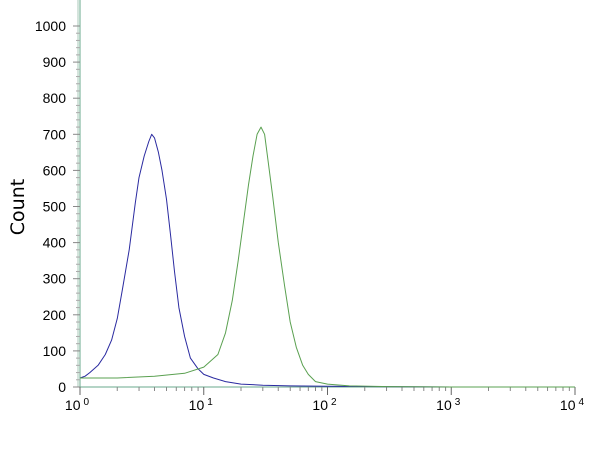 The height and width of the screenshot is (450, 600). Describe the element at coordinates (58, 197) in the screenshot. I see `y-axis: 0 100 200 300 400 500 600 700 800 900 1000` at that location.